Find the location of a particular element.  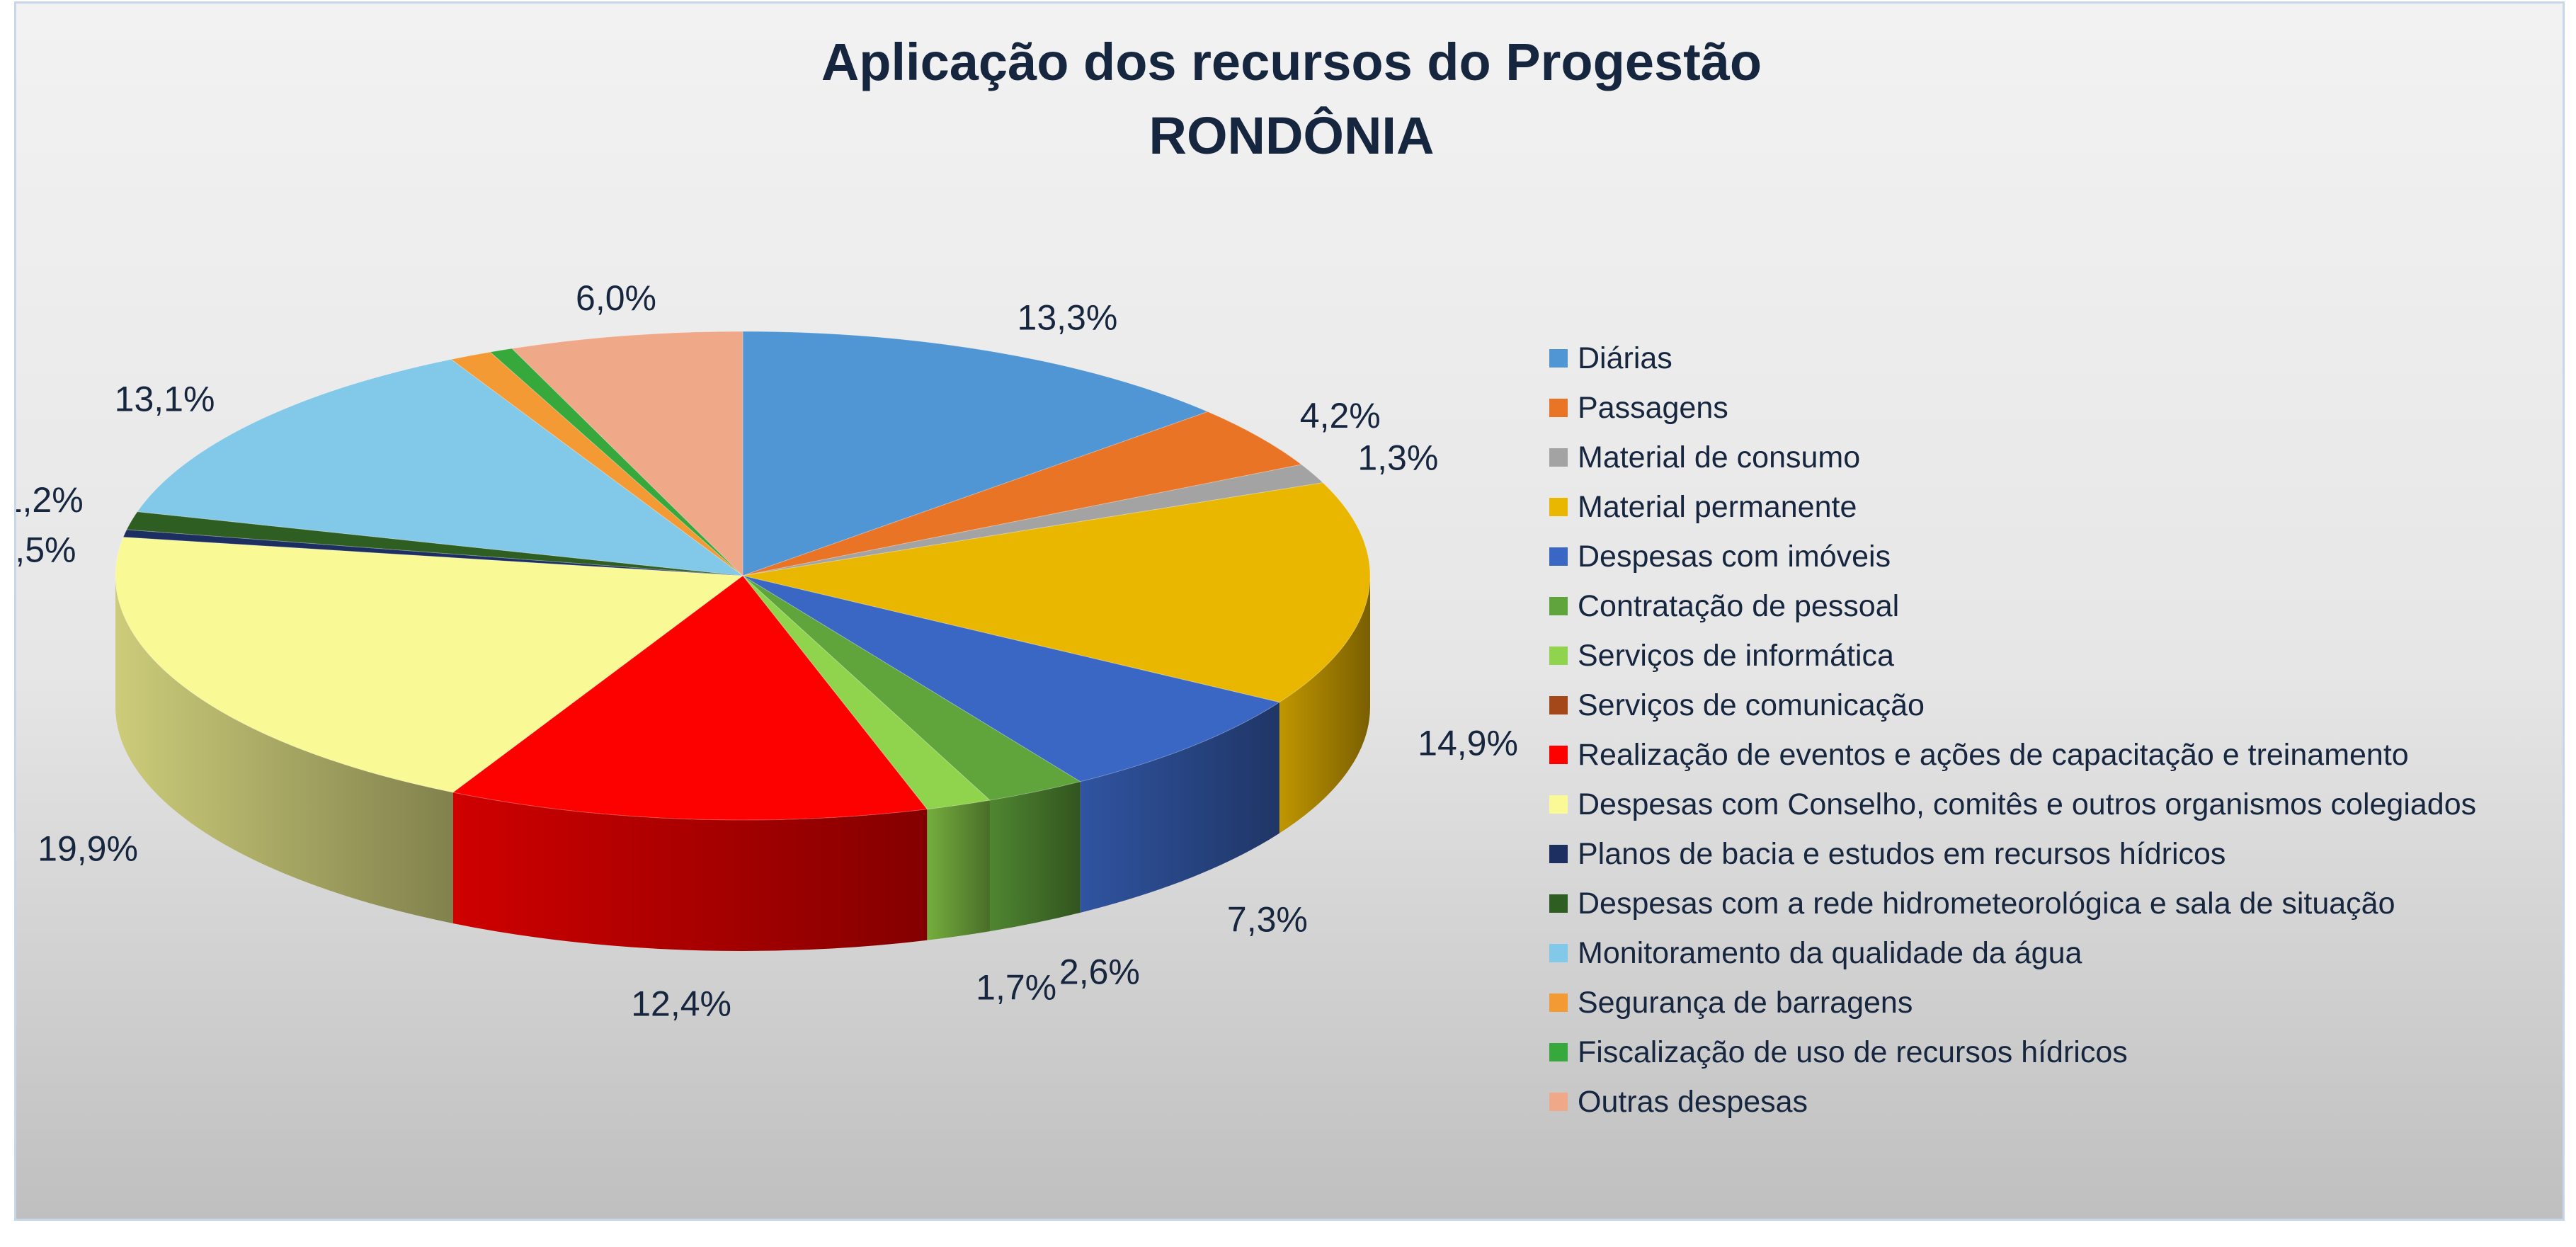

data-label-15: 6,0% is located at coordinates (616, 298).